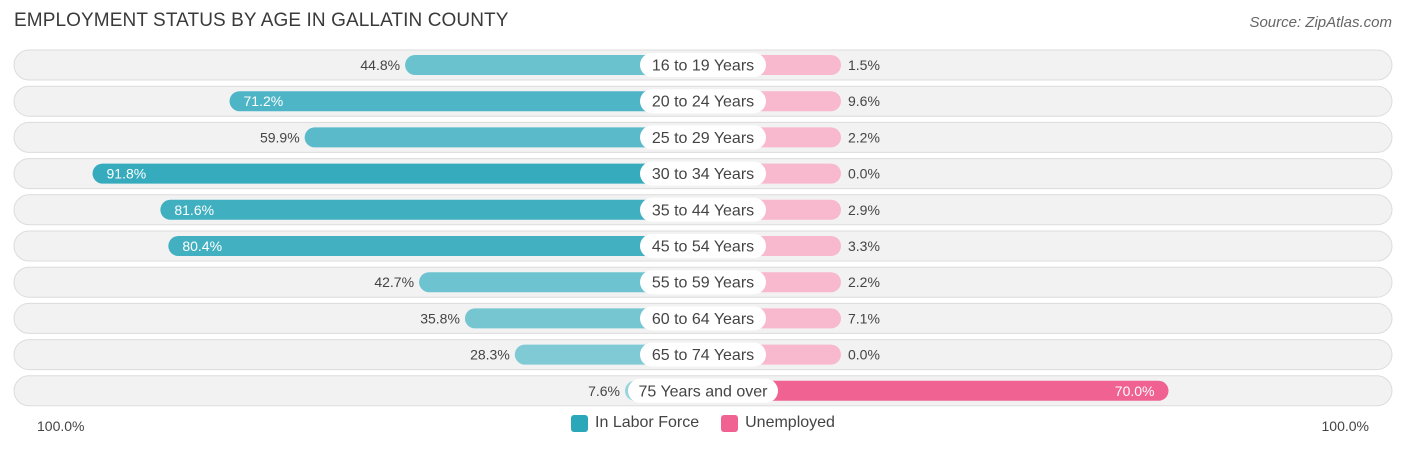 This screenshot has width=1406, height=450. I want to click on category-label: 55 to 59 Years, so click(703, 283).